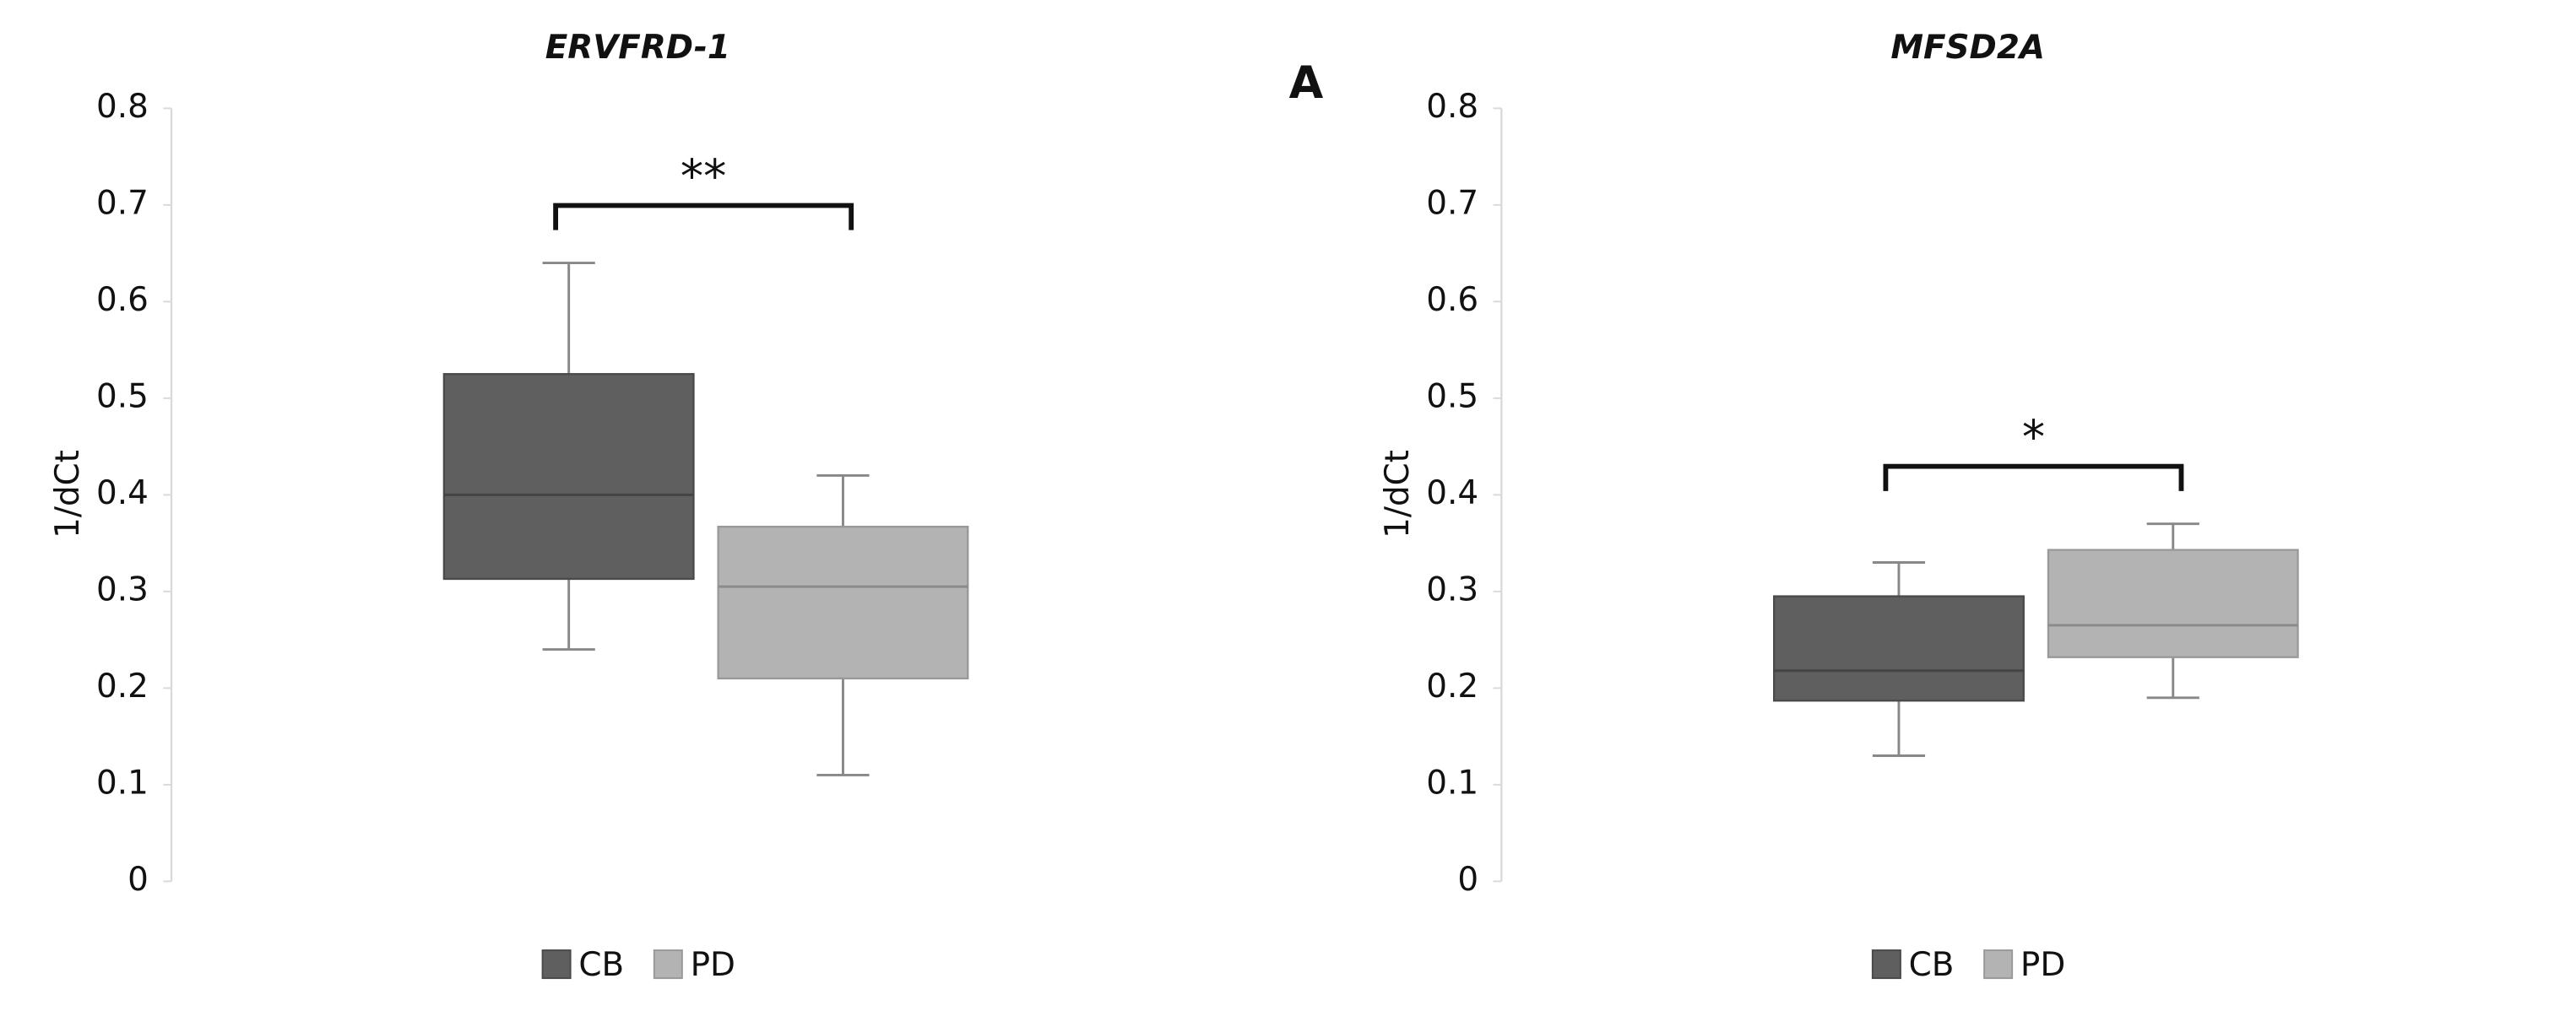 The height and width of the screenshot is (1011, 2576). I want to click on chart-title: MFSD2A, so click(1968, 48).